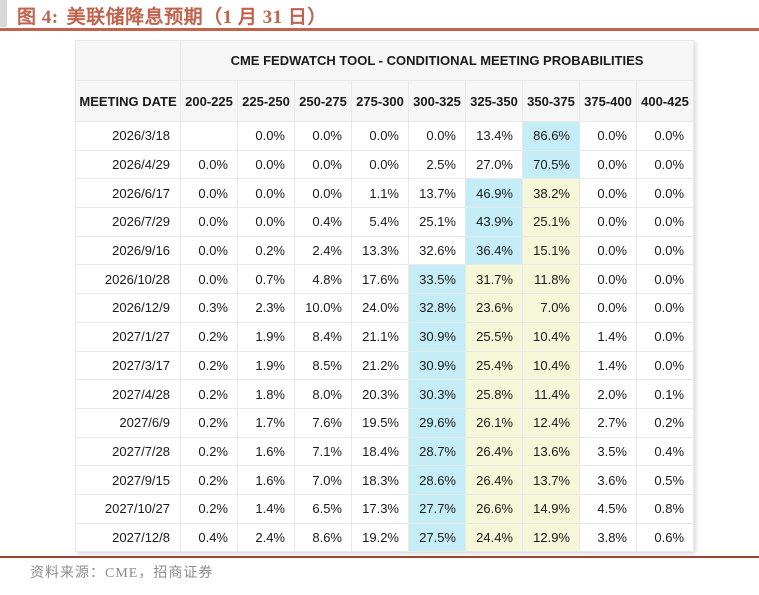  Describe the element at coordinates (608, 422) in the screenshot. I see `probability-cell: 2.7%` at that location.